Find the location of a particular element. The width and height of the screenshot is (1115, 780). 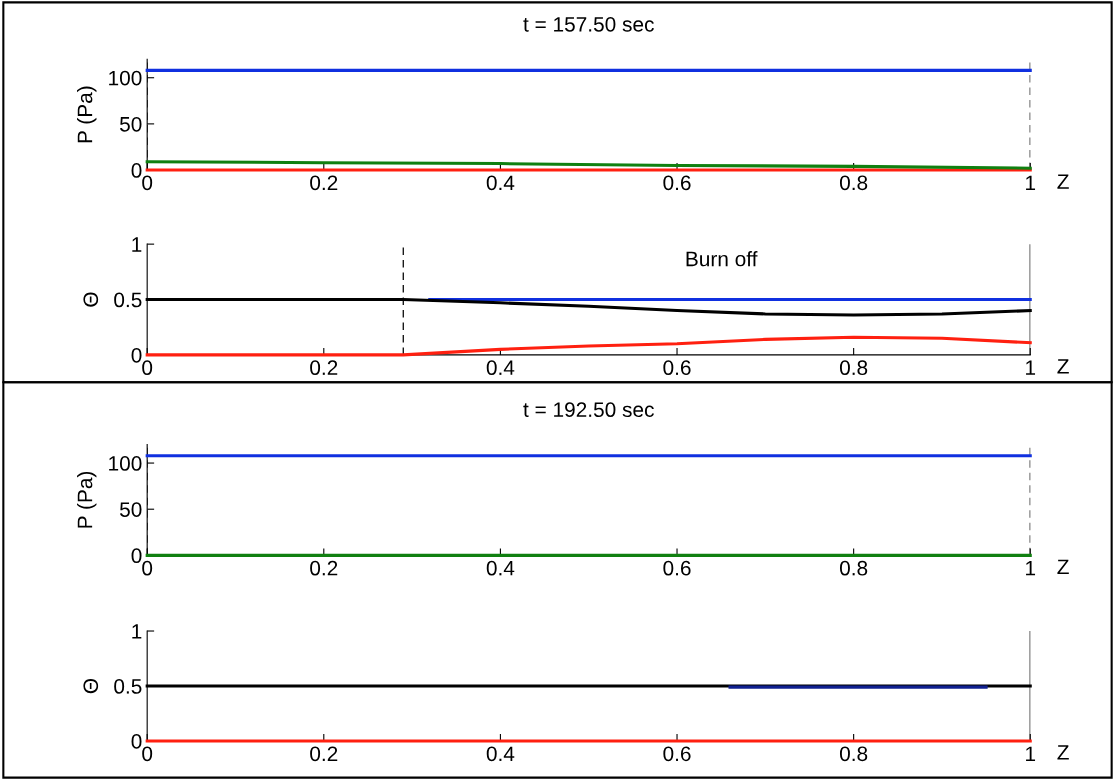

chart-title: t = 192.50 sec is located at coordinates (588, 410).